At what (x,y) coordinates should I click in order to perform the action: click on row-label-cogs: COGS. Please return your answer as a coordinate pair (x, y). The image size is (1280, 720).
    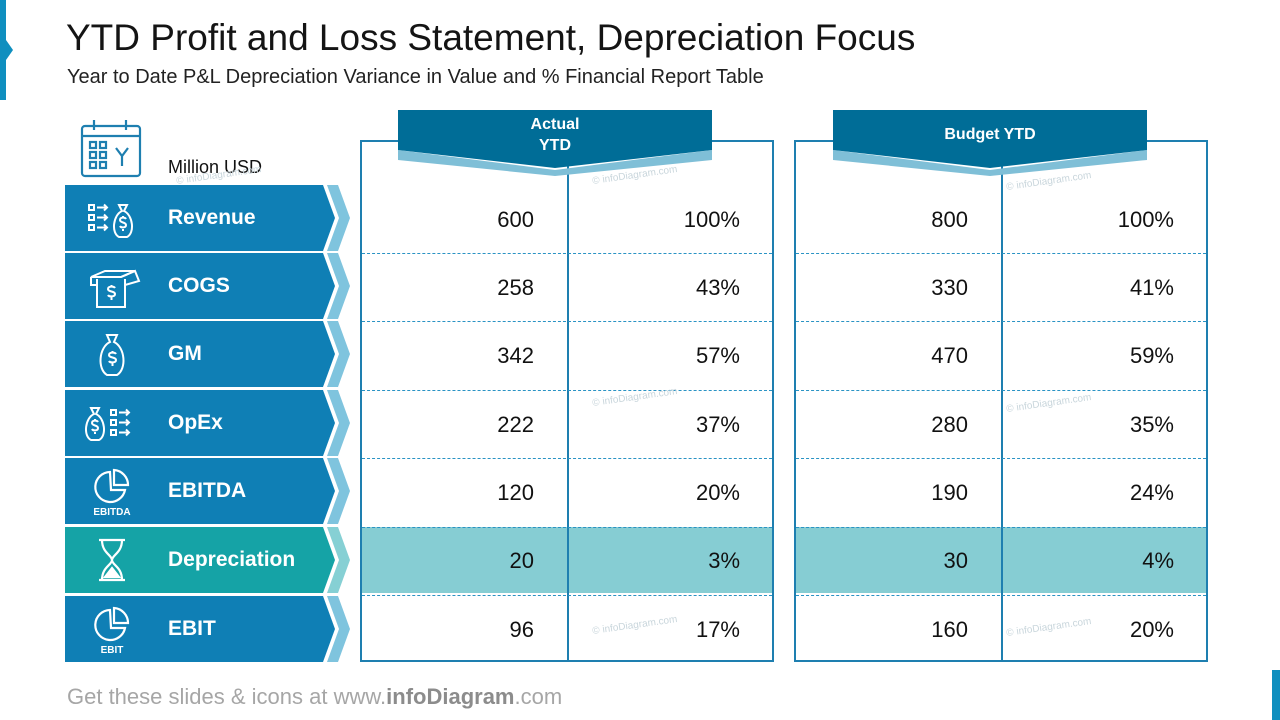
    Looking at the image, I should click on (207, 286).